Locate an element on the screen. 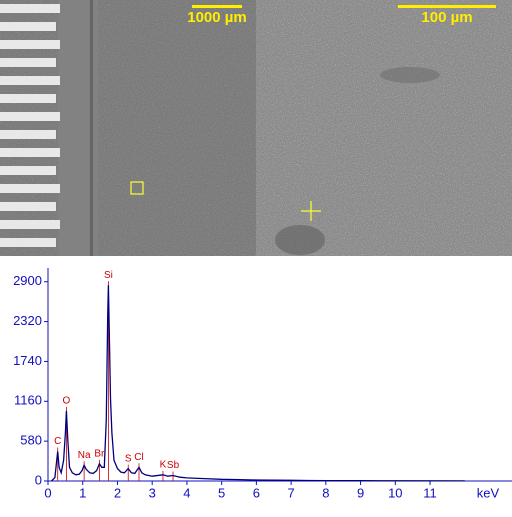 Image resolution: width=512 pixels, height=517 pixels. element-label: Sb is located at coordinates (173, 465).